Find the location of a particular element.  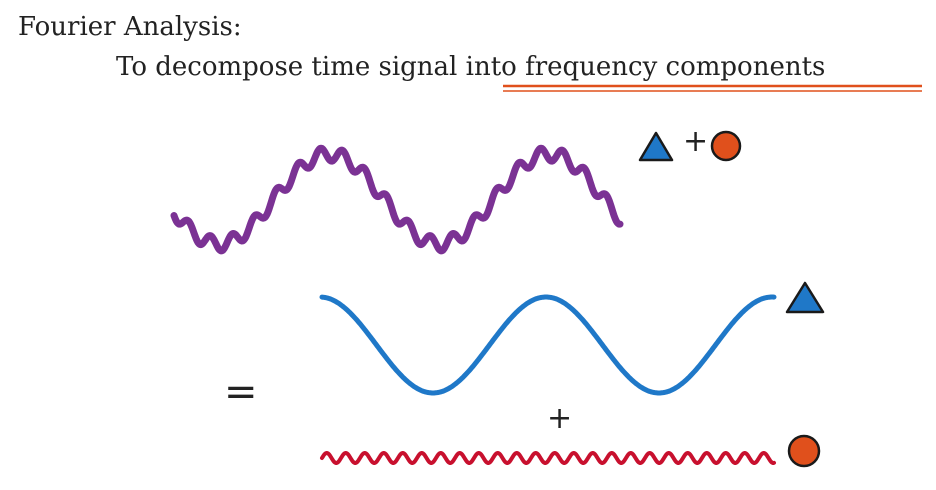

low-frequency-wave is located at coordinates (548, 345).